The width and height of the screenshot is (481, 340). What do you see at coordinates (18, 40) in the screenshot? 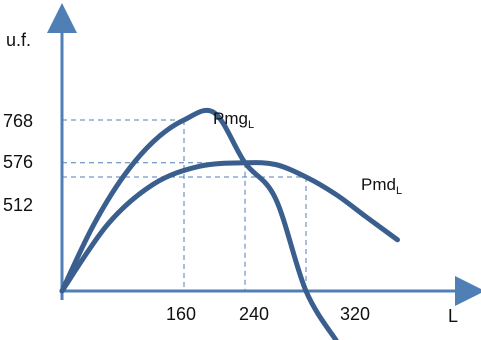
I see `y-axis-title: u.f.` at bounding box center [18, 40].